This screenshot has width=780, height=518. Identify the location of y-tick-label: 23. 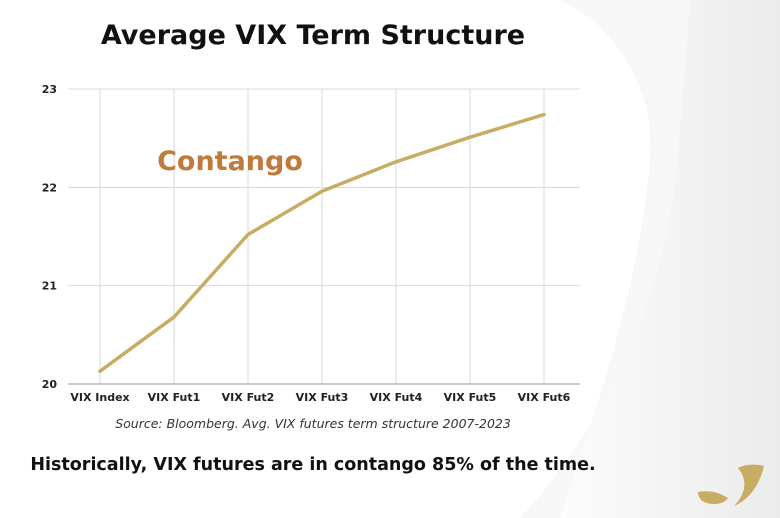
(49, 89).